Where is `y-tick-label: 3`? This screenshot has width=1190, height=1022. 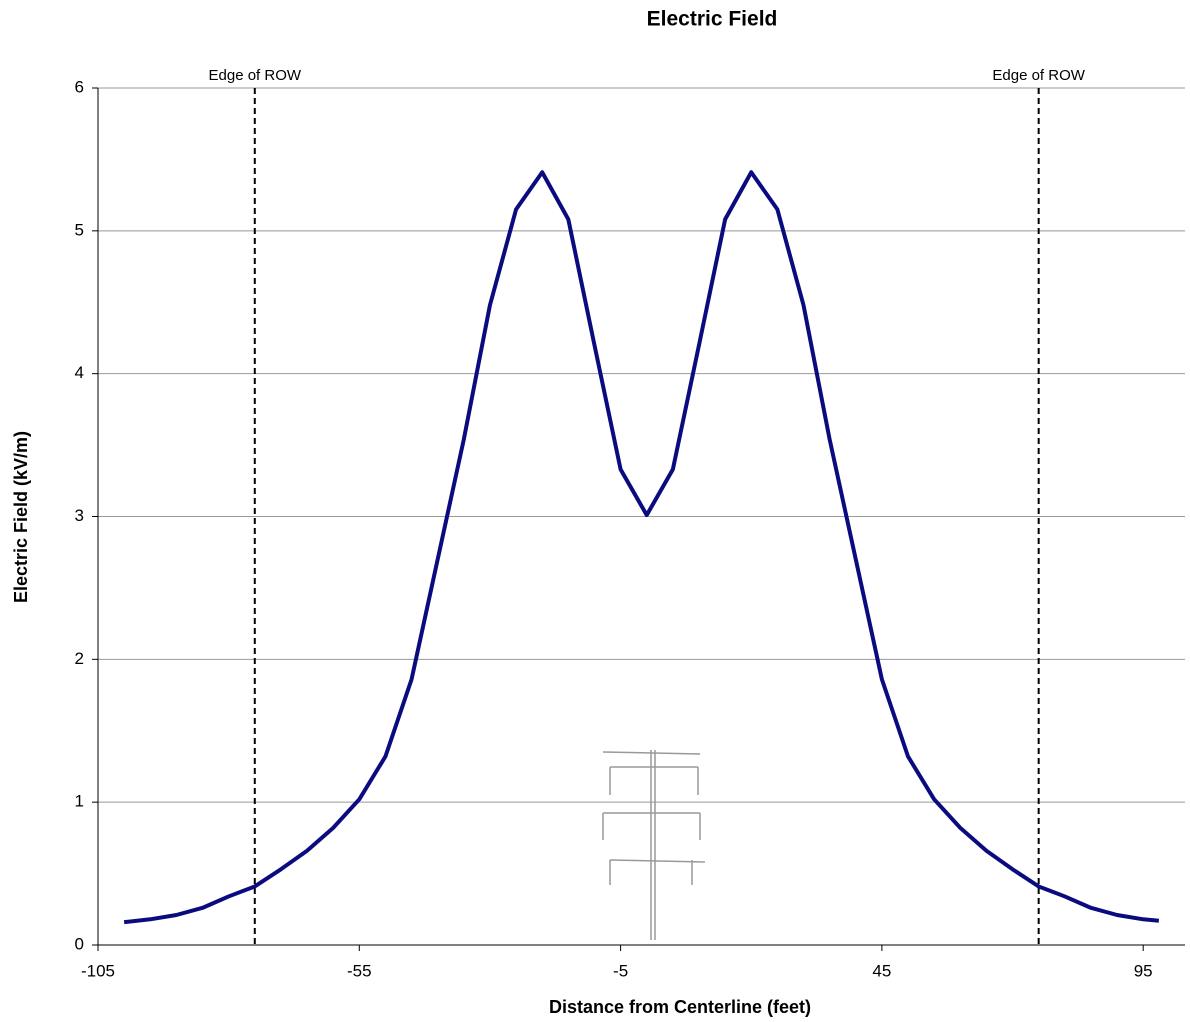 y-tick-label: 3 is located at coordinates (79, 515).